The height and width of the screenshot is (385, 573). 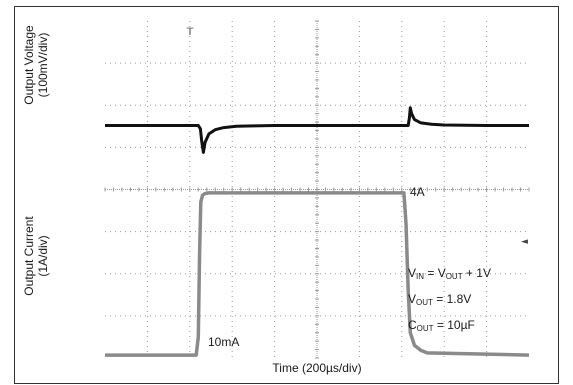 I want to click on trigger-marker: T, so click(x=190, y=32).